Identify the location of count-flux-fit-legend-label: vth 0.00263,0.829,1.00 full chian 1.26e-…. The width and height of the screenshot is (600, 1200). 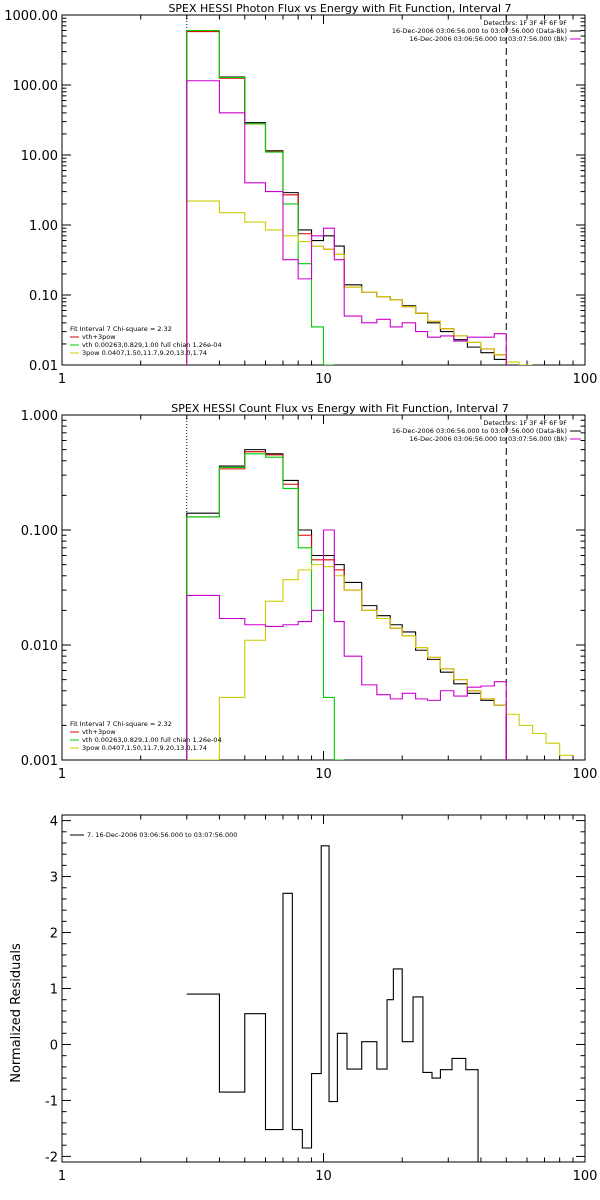
(152, 740).